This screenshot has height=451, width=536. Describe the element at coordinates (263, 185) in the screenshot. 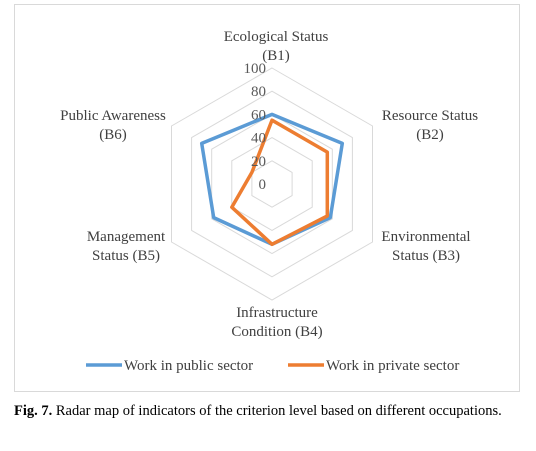

I see `tick-label: 0` at that location.